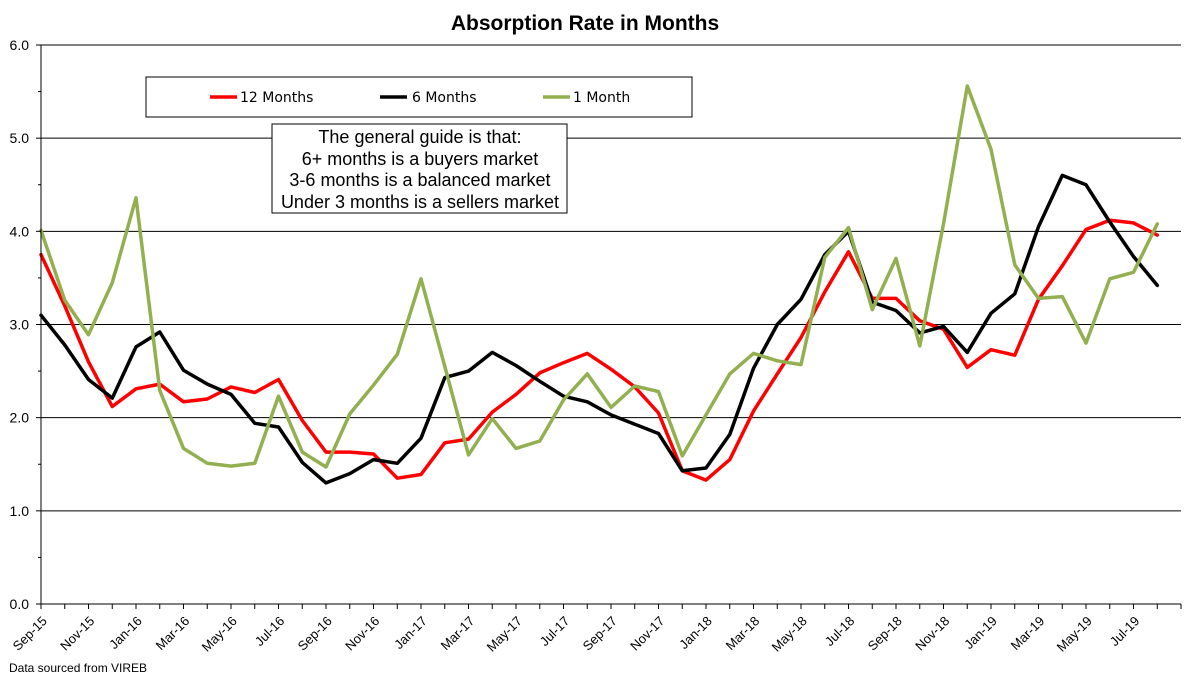 The image size is (1192, 683). What do you see at coordinates (585, 23) in the screenshot?
I see `chart-title: Absorption Rate in Months` at bounding box center [585, 23].